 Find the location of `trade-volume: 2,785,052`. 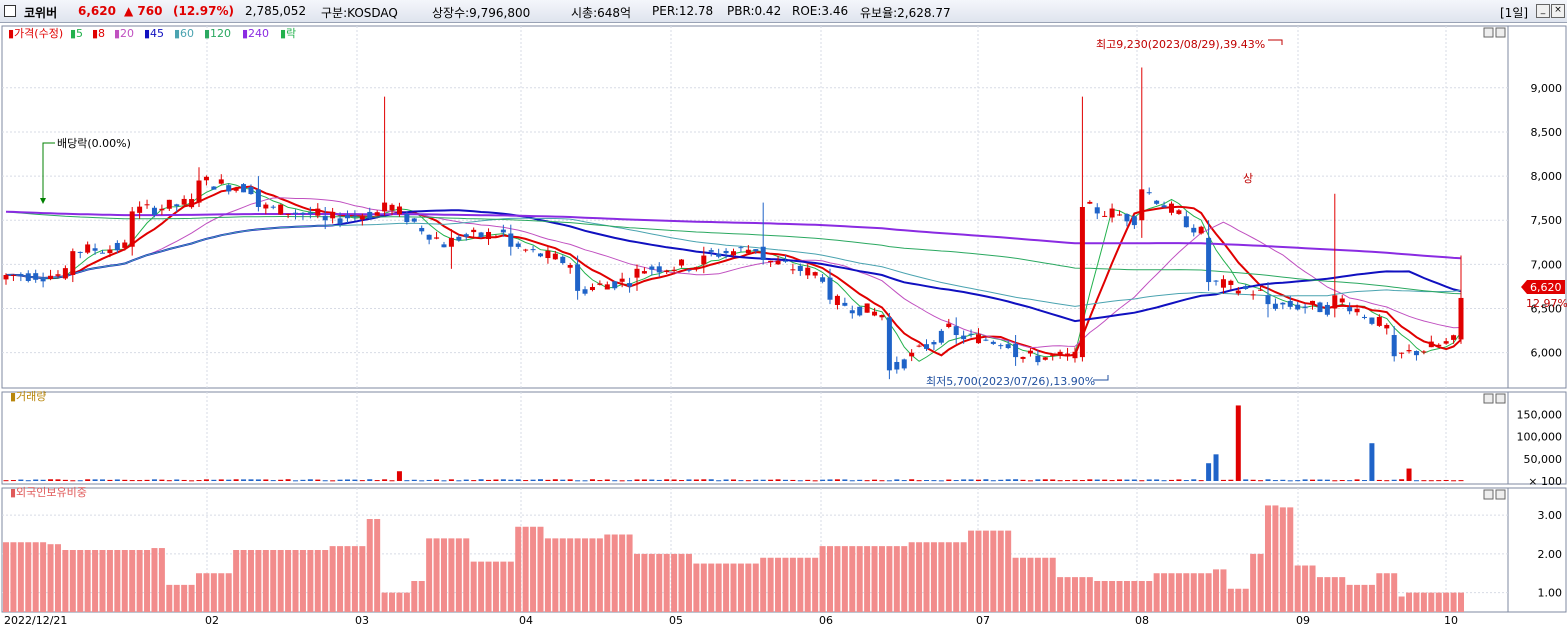

trade-volume: 2,785,052 is located at coordinates (276, 11).